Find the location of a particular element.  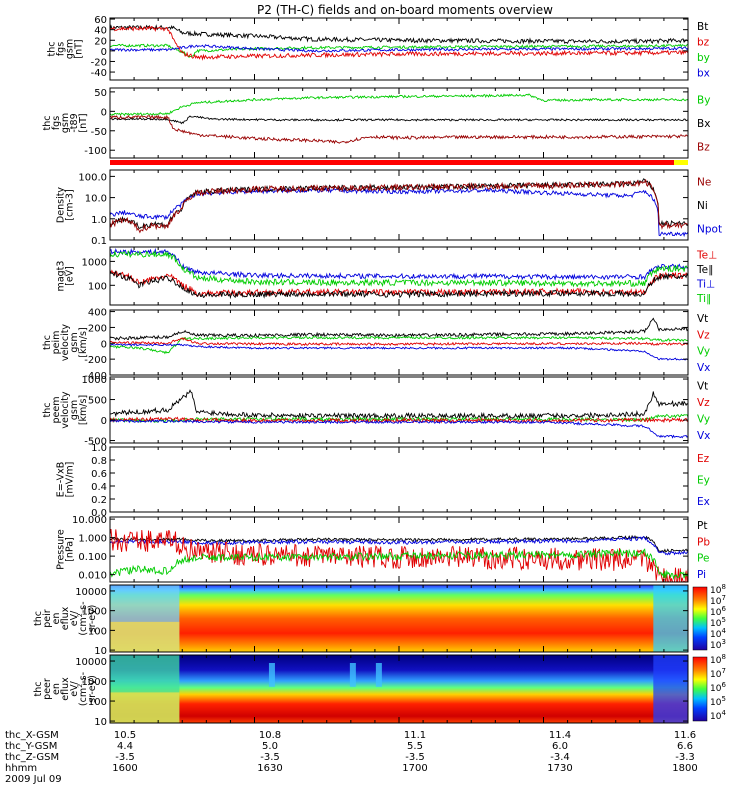

panel-density: 100.0 10.0 1.0 0.1 Density[cm-3] Ne Ni Npot is located at coordinates (389, 208).